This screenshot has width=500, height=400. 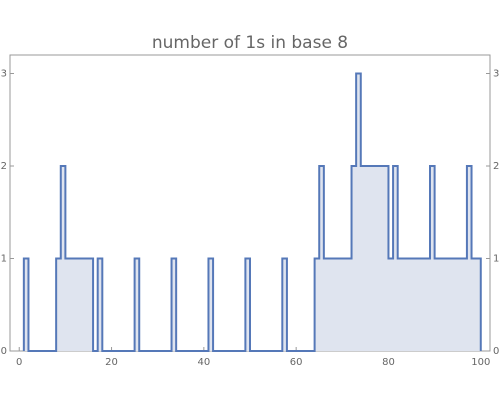 I want to click on y-tick-label: 0, so click(x=4, y=351).